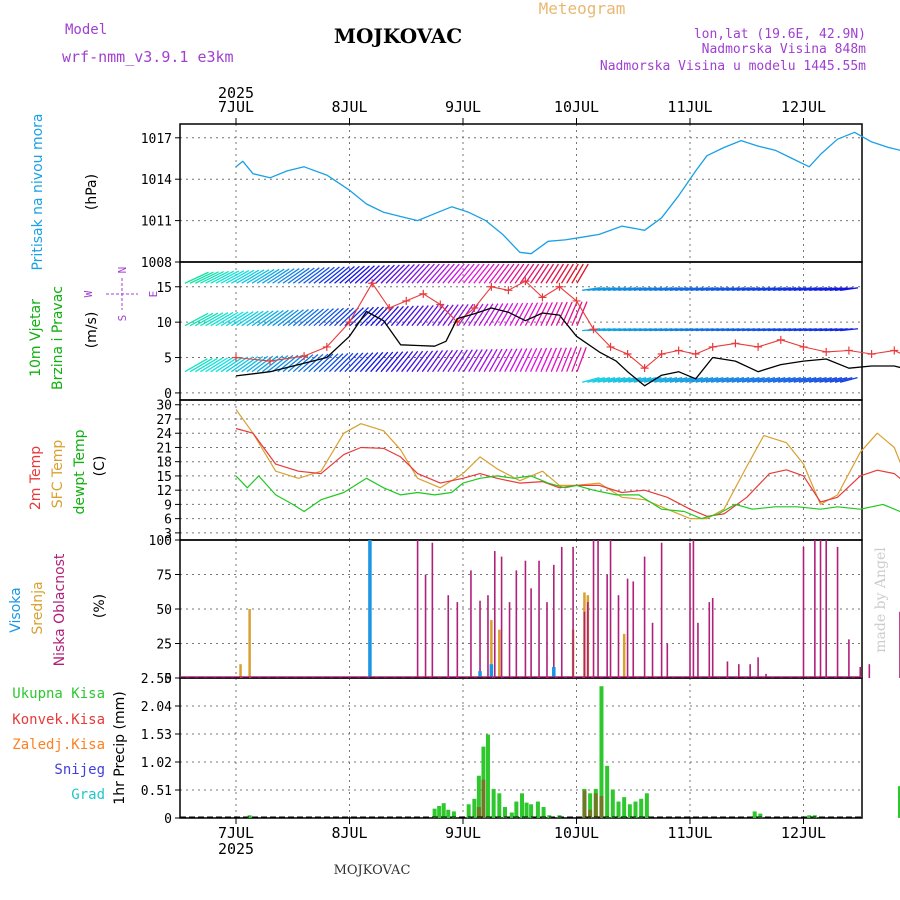  Describe the element at coordinates (164, 434) in the screenshot. I see `temperature-ytick-label: 24` at that location.